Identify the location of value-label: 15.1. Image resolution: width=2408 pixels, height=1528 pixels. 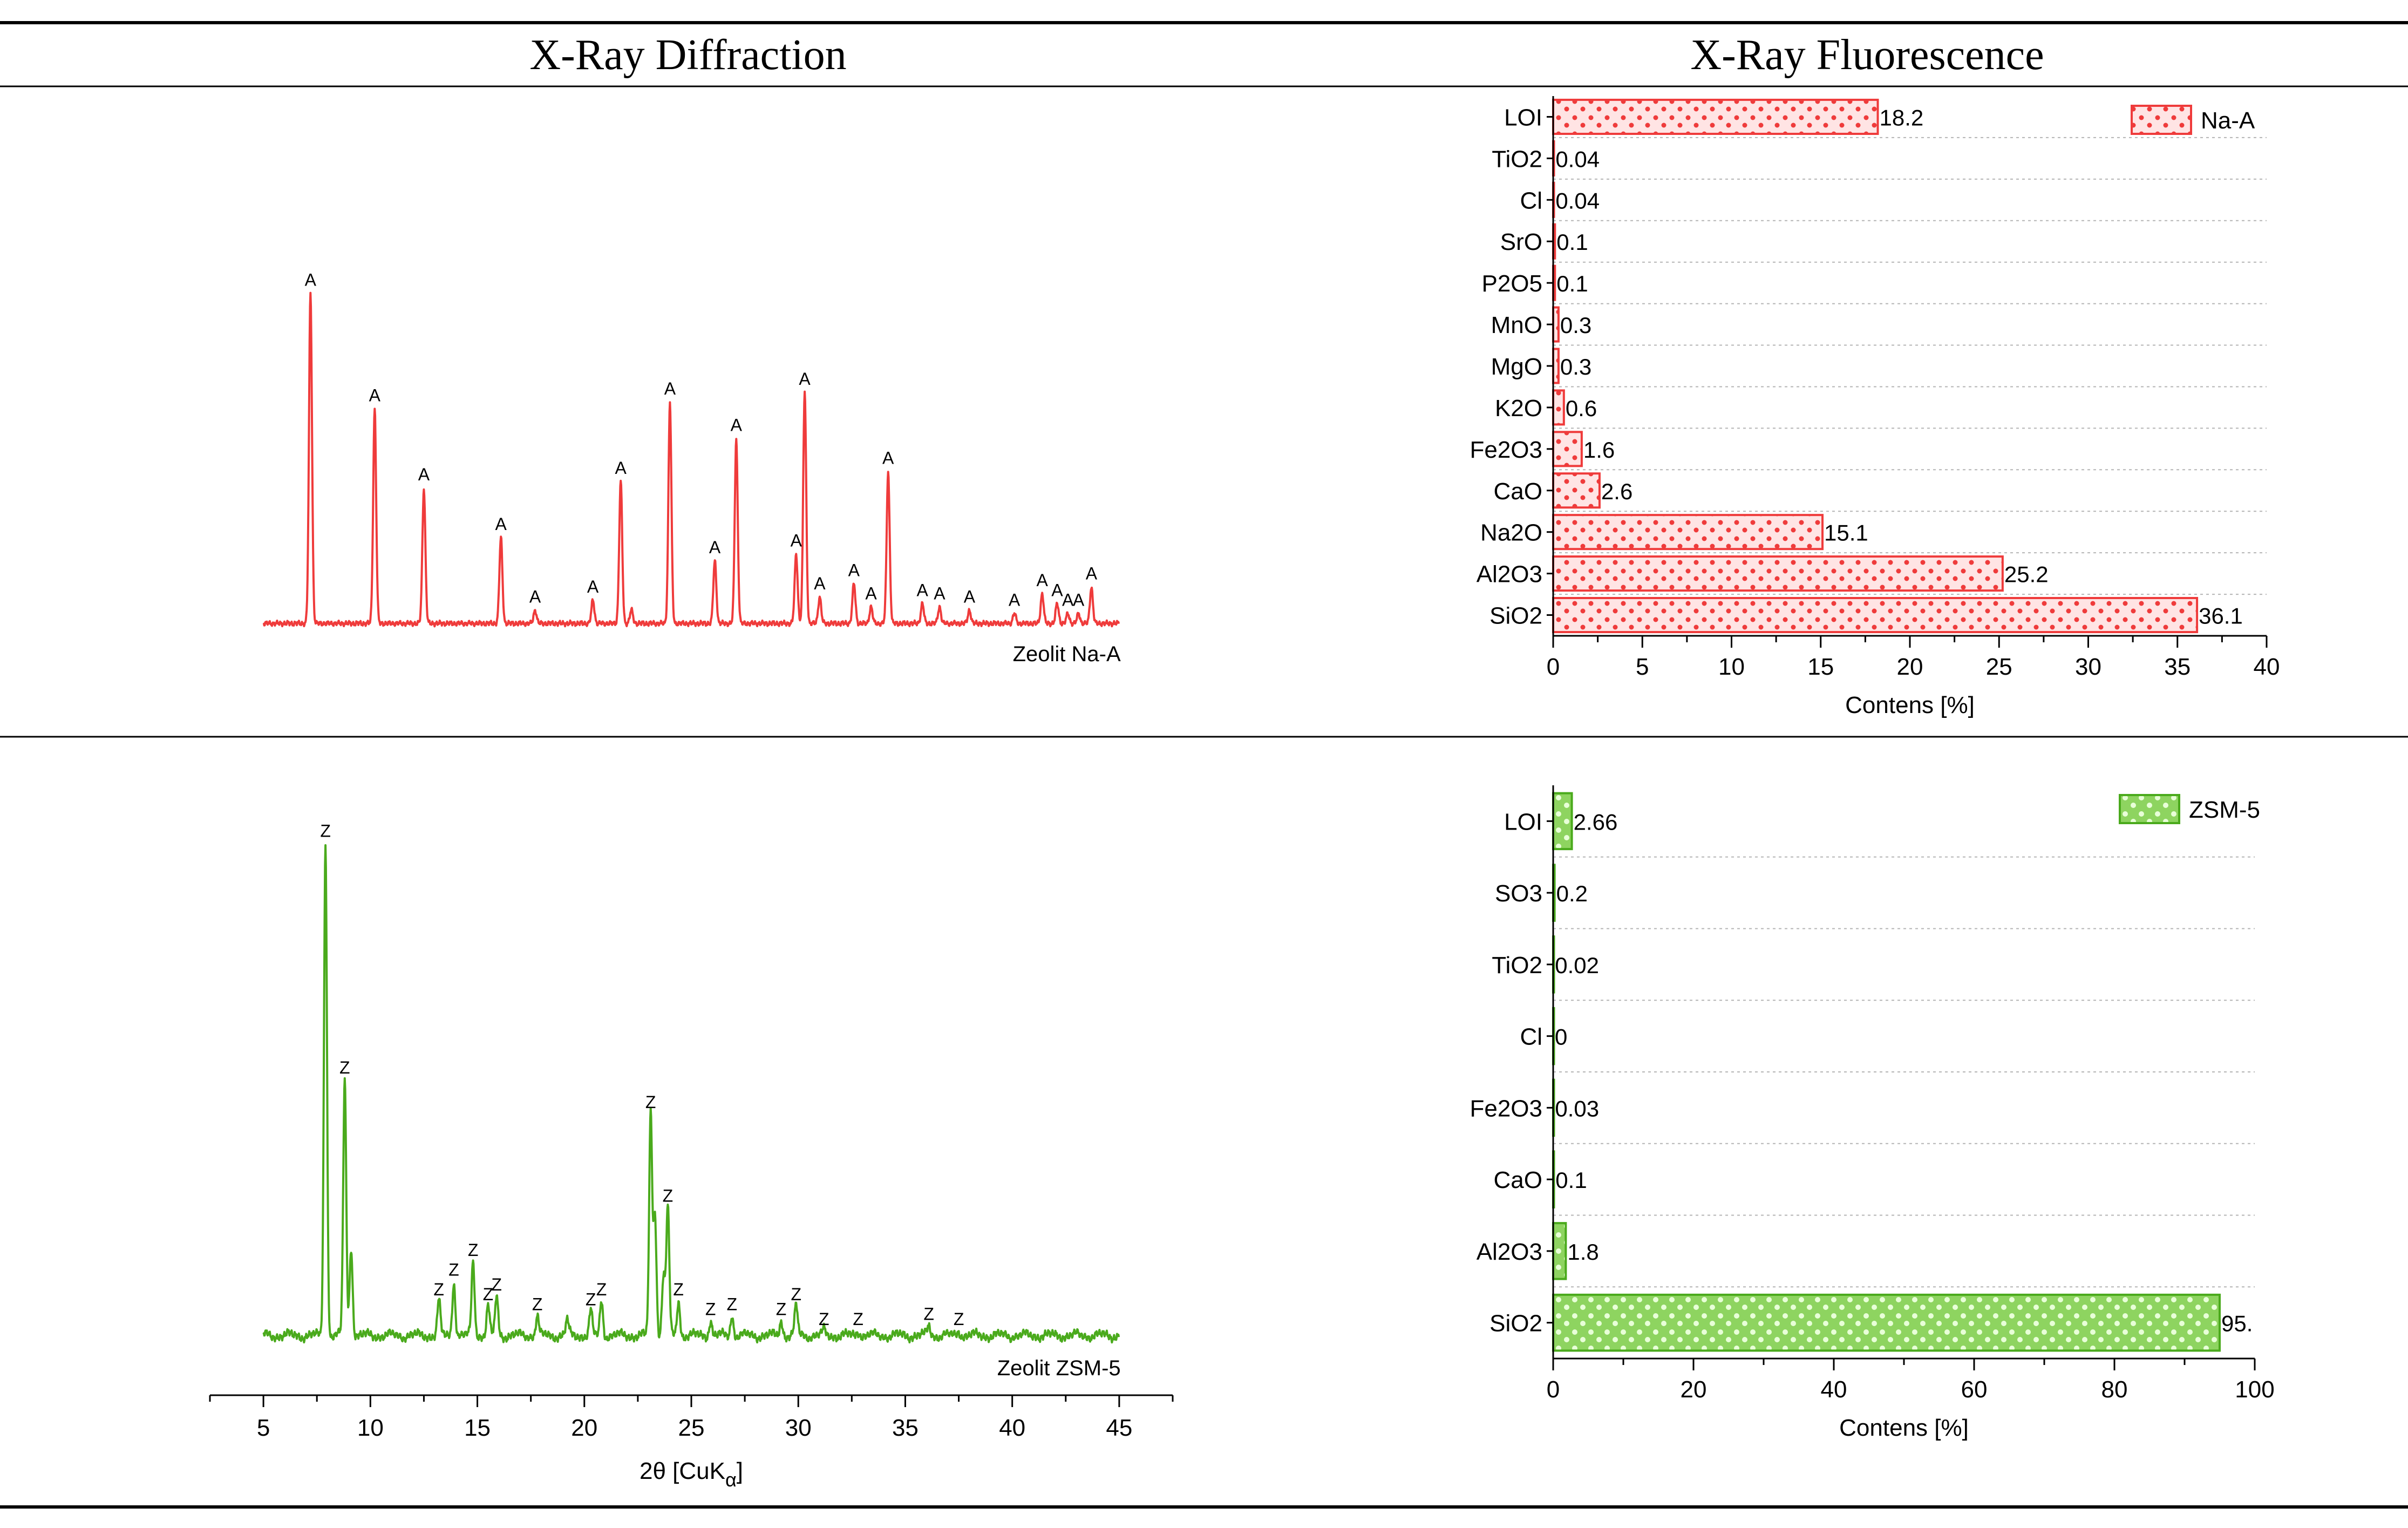
(1846, 533).